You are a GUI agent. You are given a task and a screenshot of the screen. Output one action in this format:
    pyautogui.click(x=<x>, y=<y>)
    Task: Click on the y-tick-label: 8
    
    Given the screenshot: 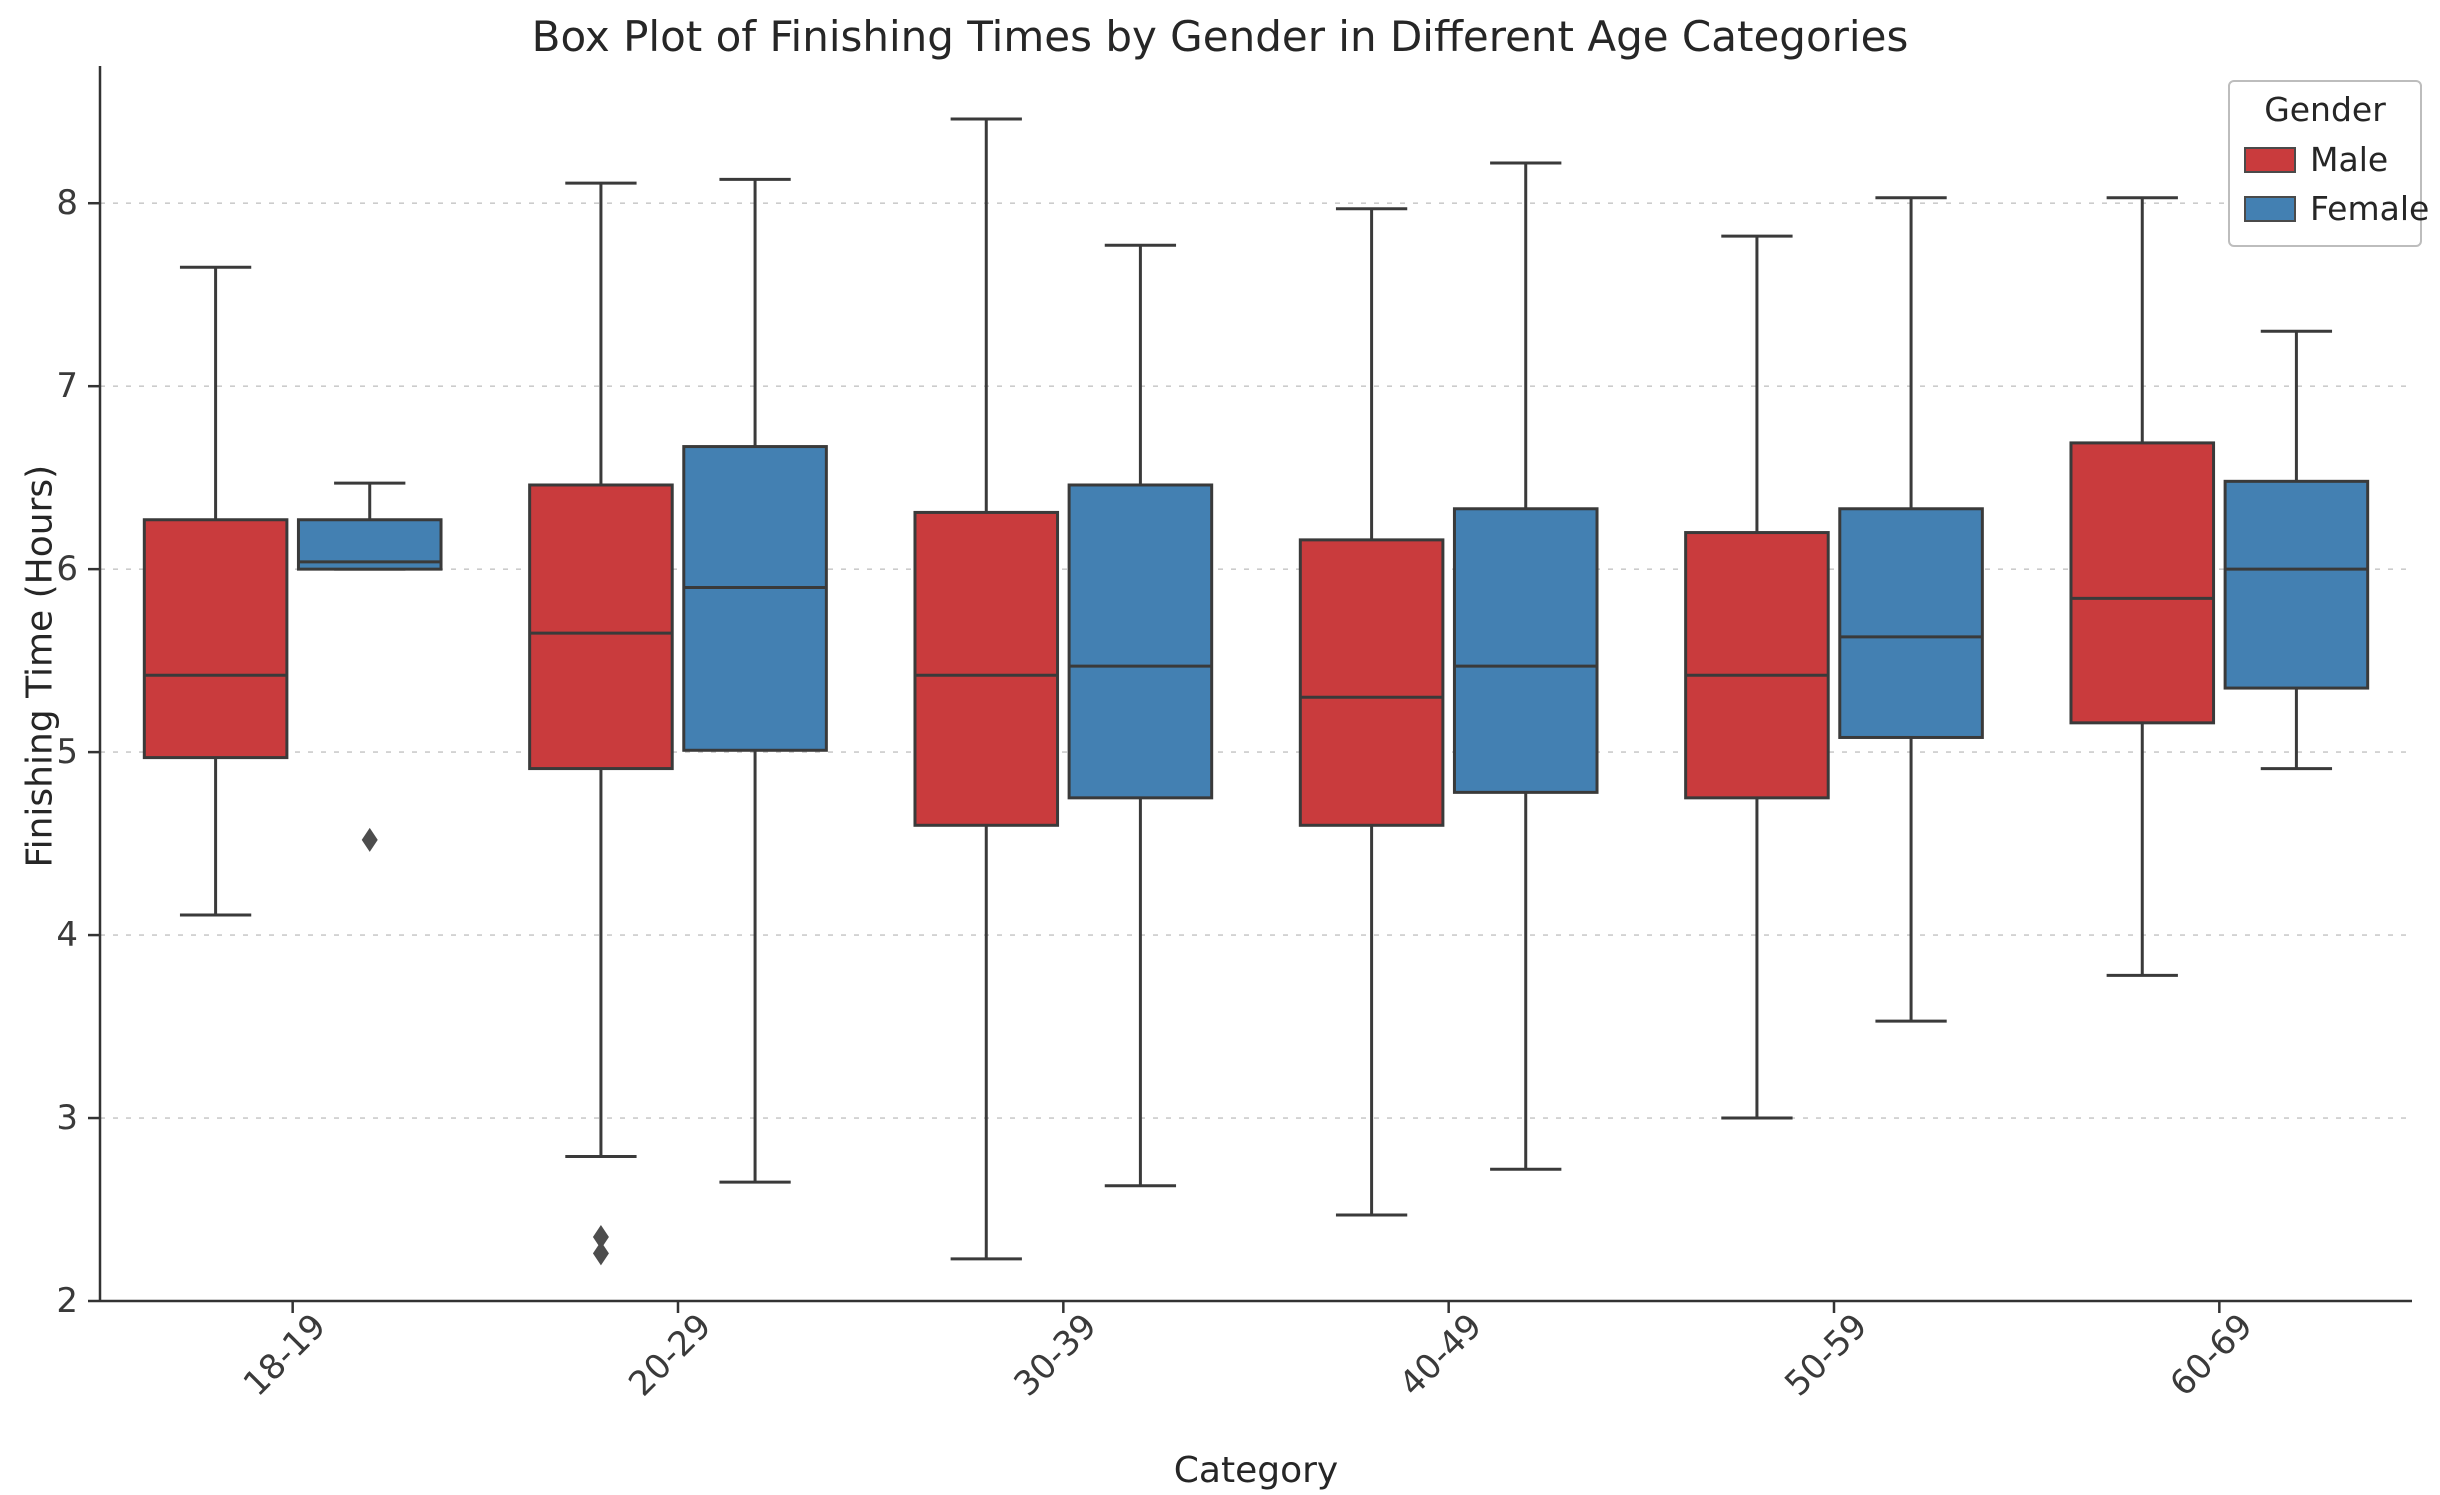 What is the action you would take?
    pyautogui.click(x=67, y=203)
    